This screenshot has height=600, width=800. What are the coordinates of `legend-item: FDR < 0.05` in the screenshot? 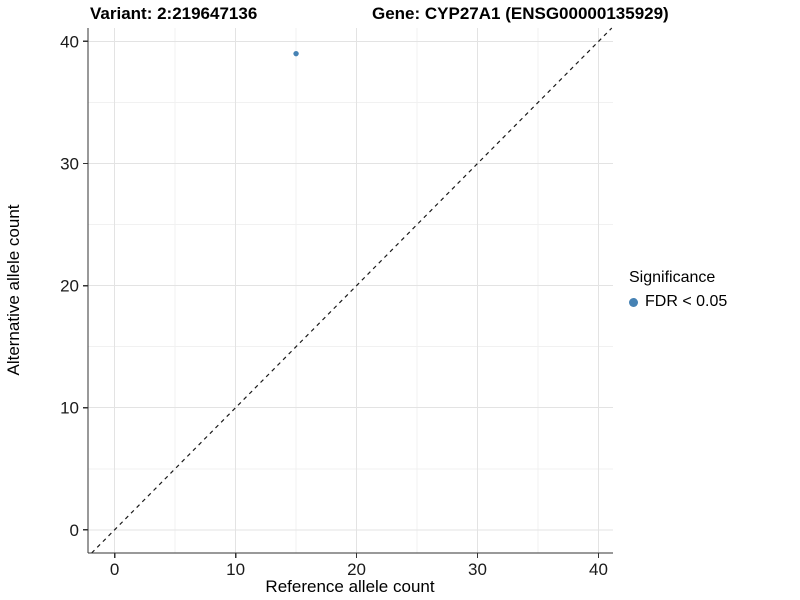 It's located at (678, 302).